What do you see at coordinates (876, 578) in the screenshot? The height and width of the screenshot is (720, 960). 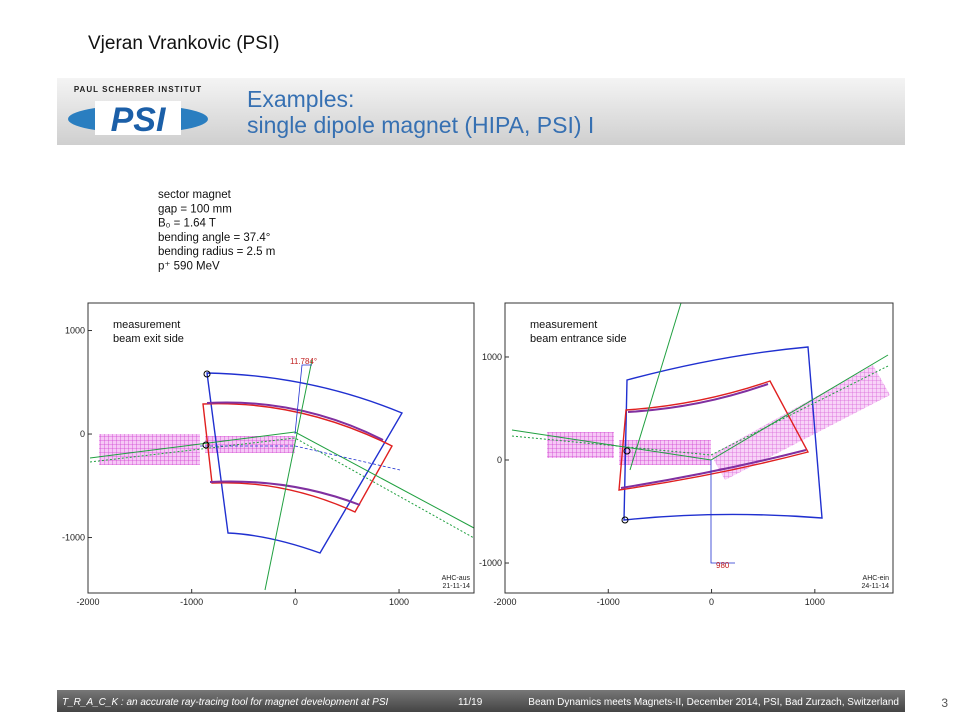 I see `stamp: AHC-ein` at bounding box center [876, 578].